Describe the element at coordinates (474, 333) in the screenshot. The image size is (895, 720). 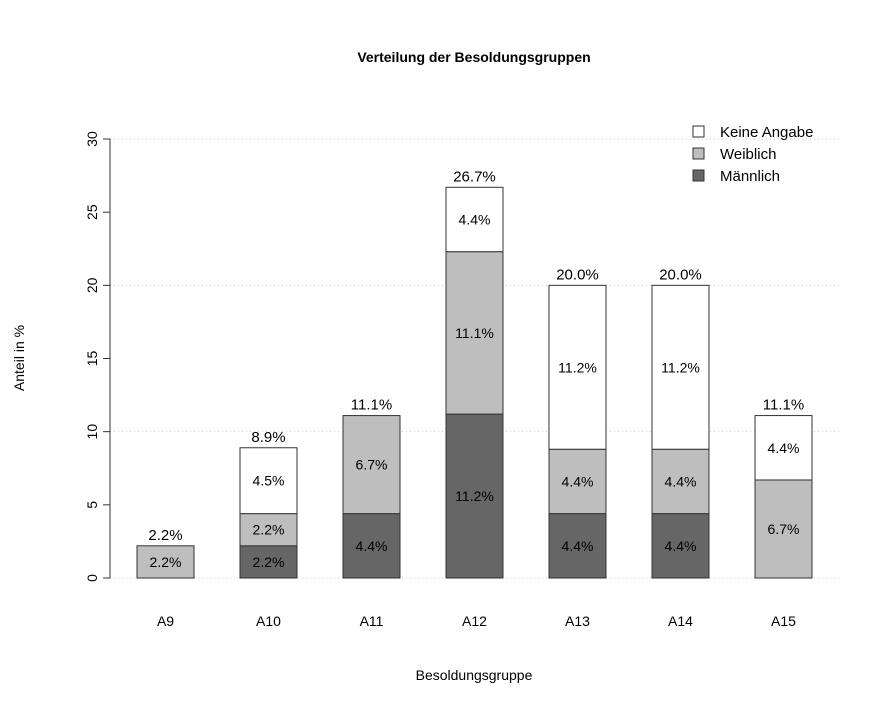
I see `segment-label: 11.1%` at that location.